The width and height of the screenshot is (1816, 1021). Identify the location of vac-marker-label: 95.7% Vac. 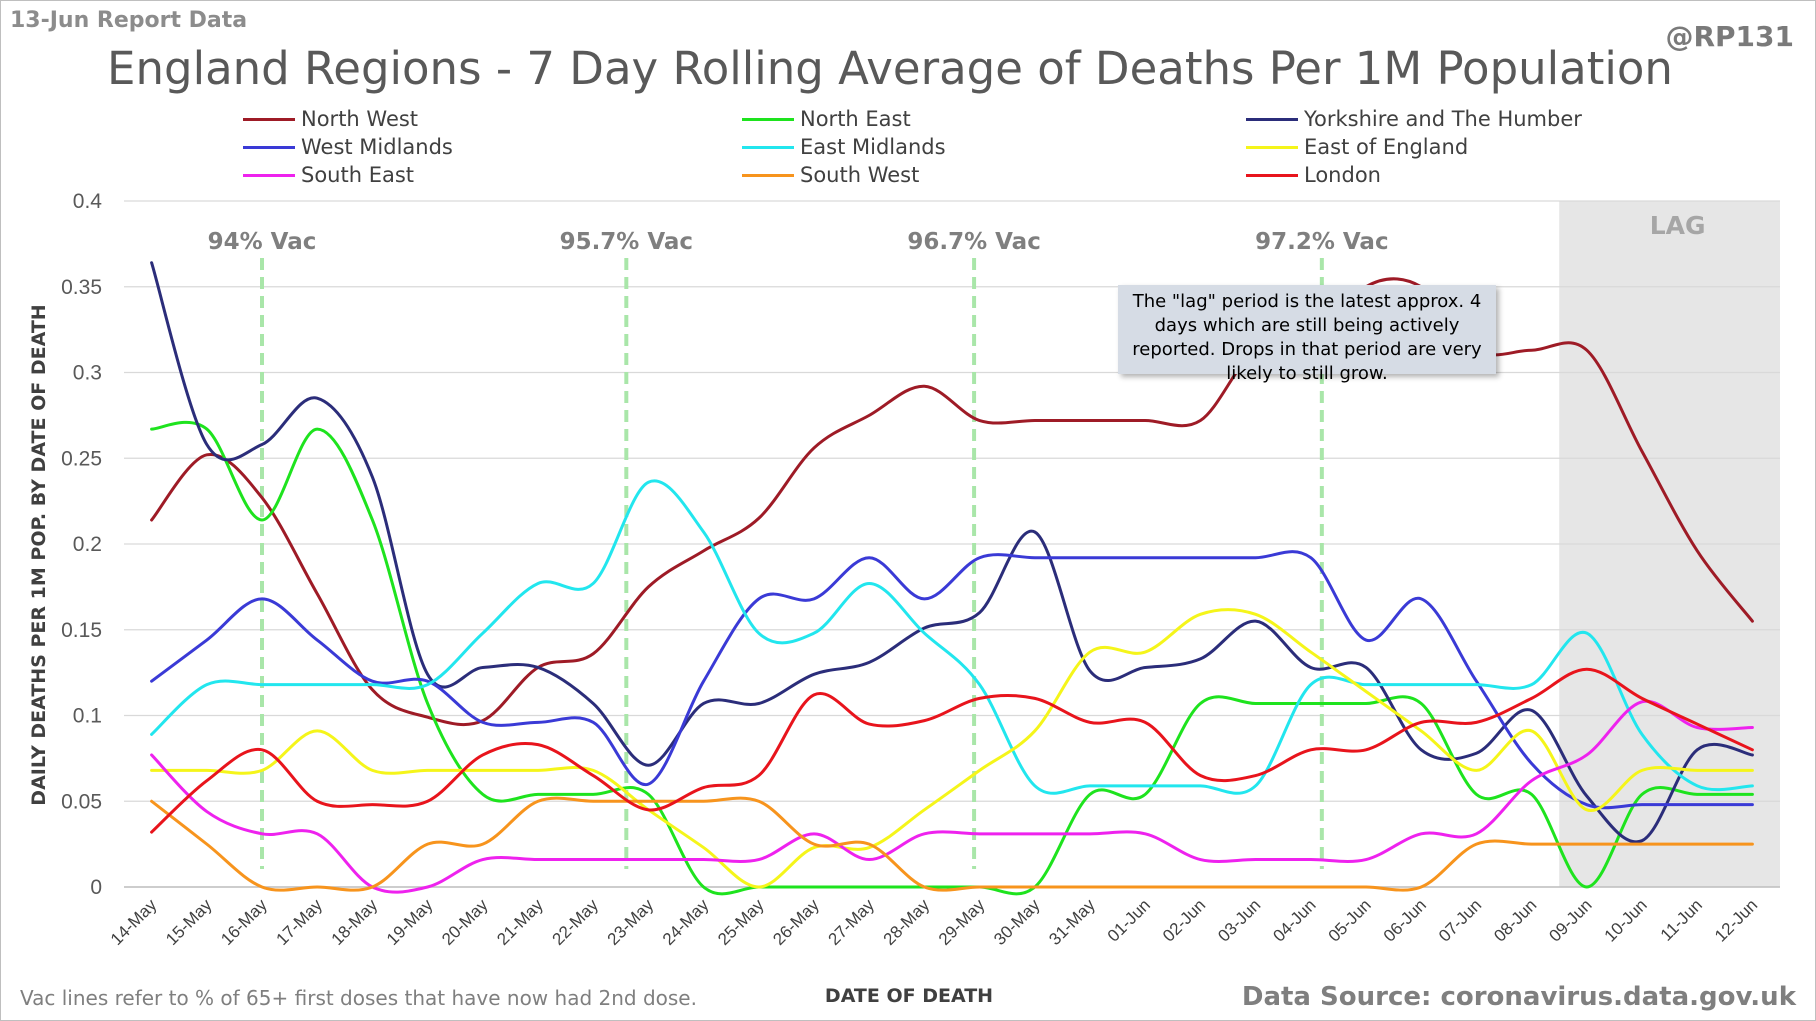
(627, 242).